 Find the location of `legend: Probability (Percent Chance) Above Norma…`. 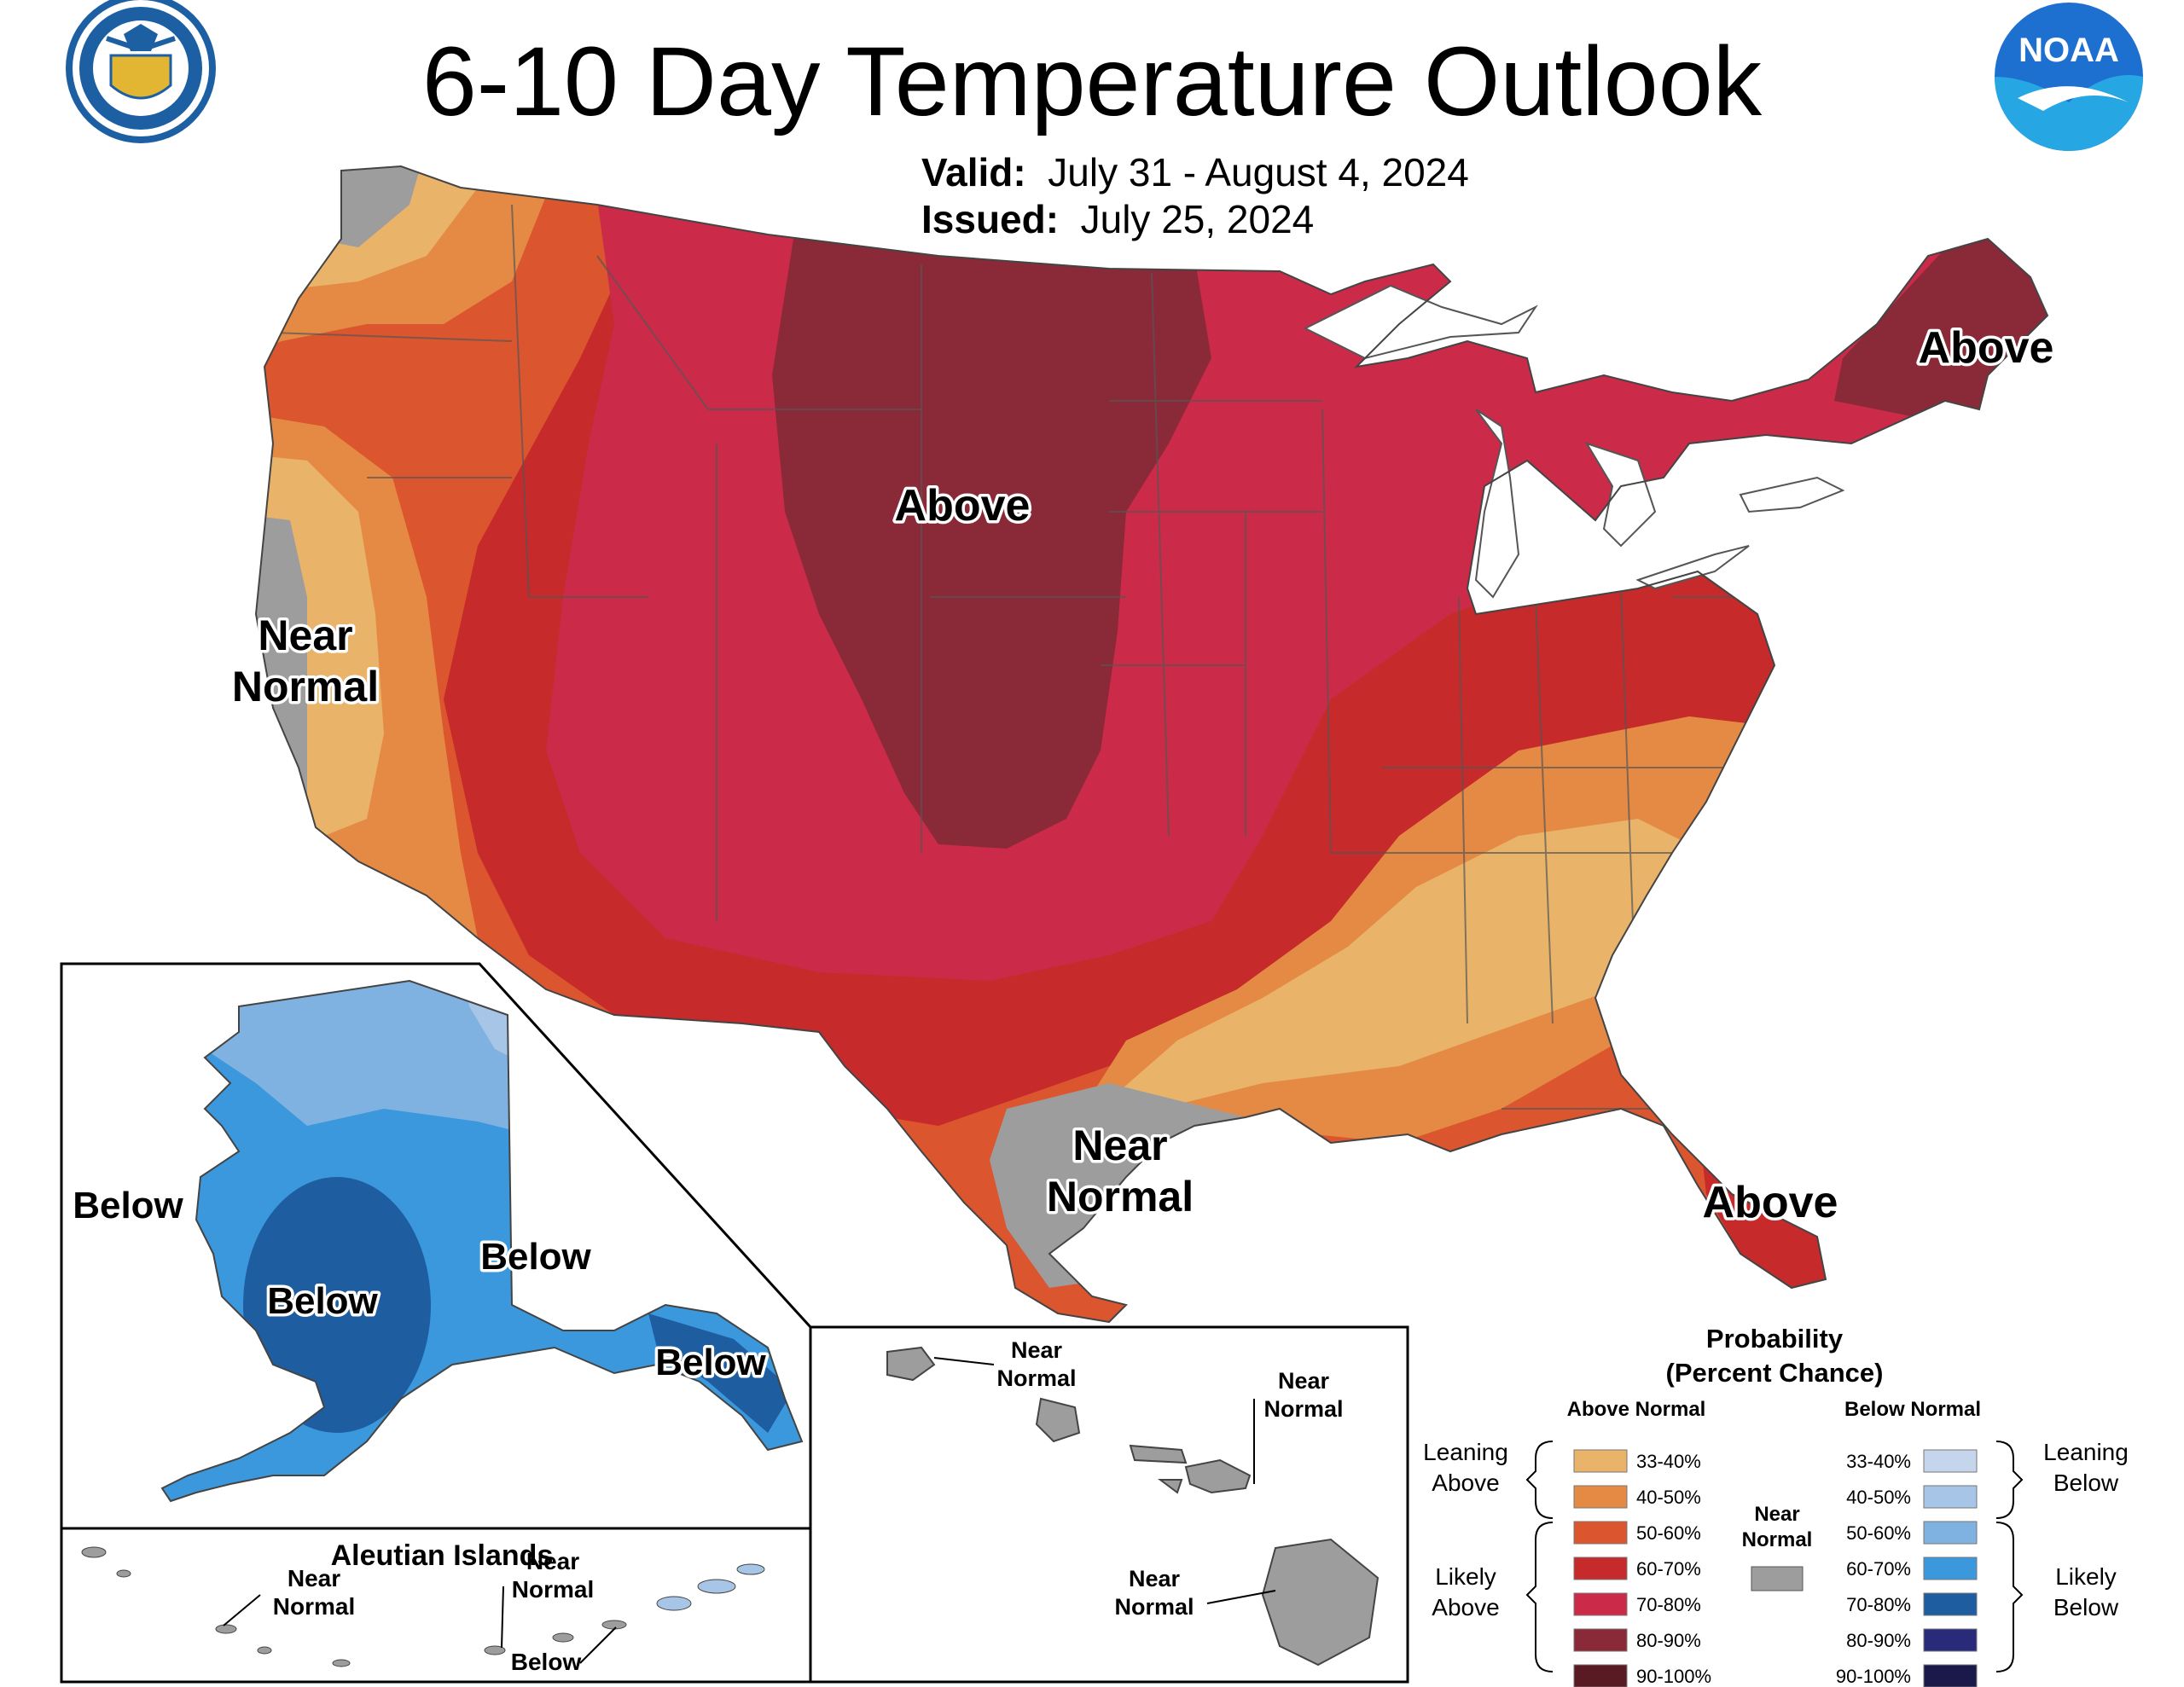

legend: Probability (Percent Chance) Above Norma… is located at coordinates (1776, 1506).